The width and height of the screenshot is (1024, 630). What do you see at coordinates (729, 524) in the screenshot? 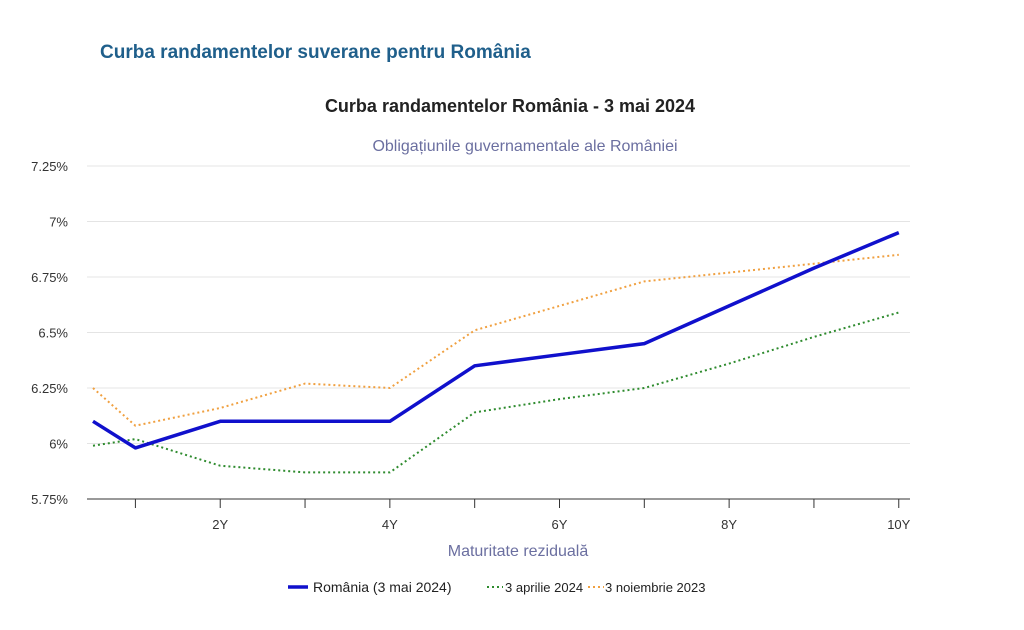
I see `x-tick-label: 8Y` at bounding box center [729, 524].